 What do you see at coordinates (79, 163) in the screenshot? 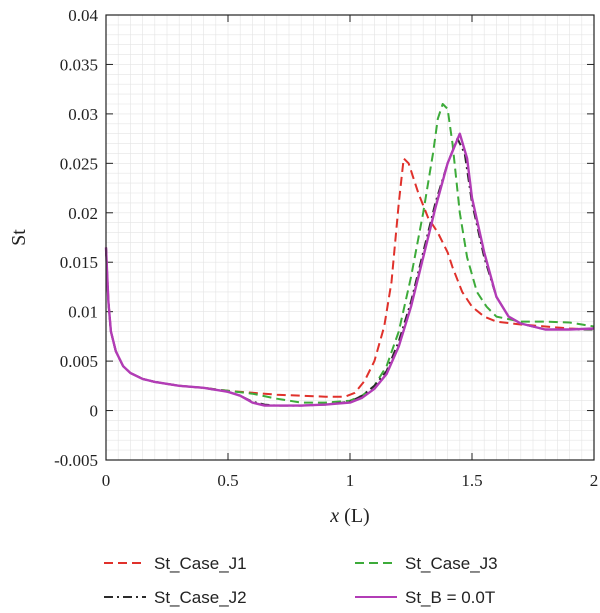
I see `y-tick-label: 0.025` at bounding box center [79, 163].